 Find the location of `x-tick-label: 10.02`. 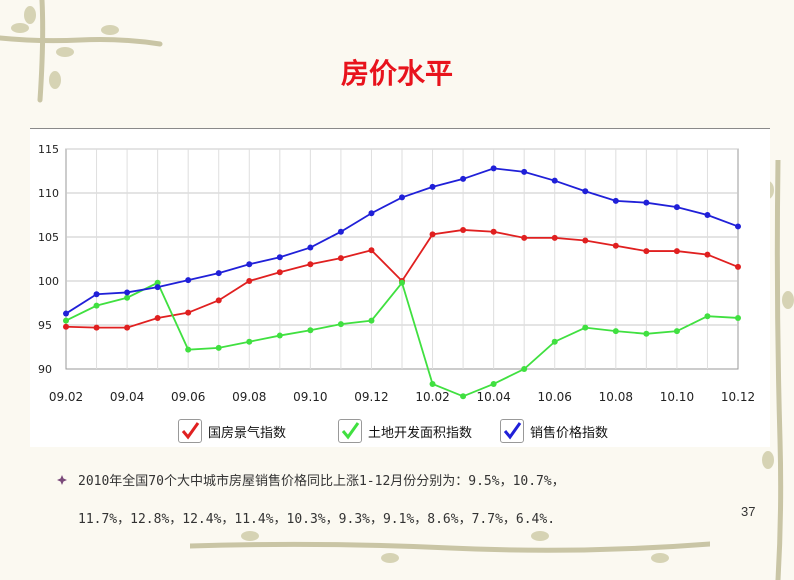

x-tick-label: 10.02 is located at coordinates (432, 397).